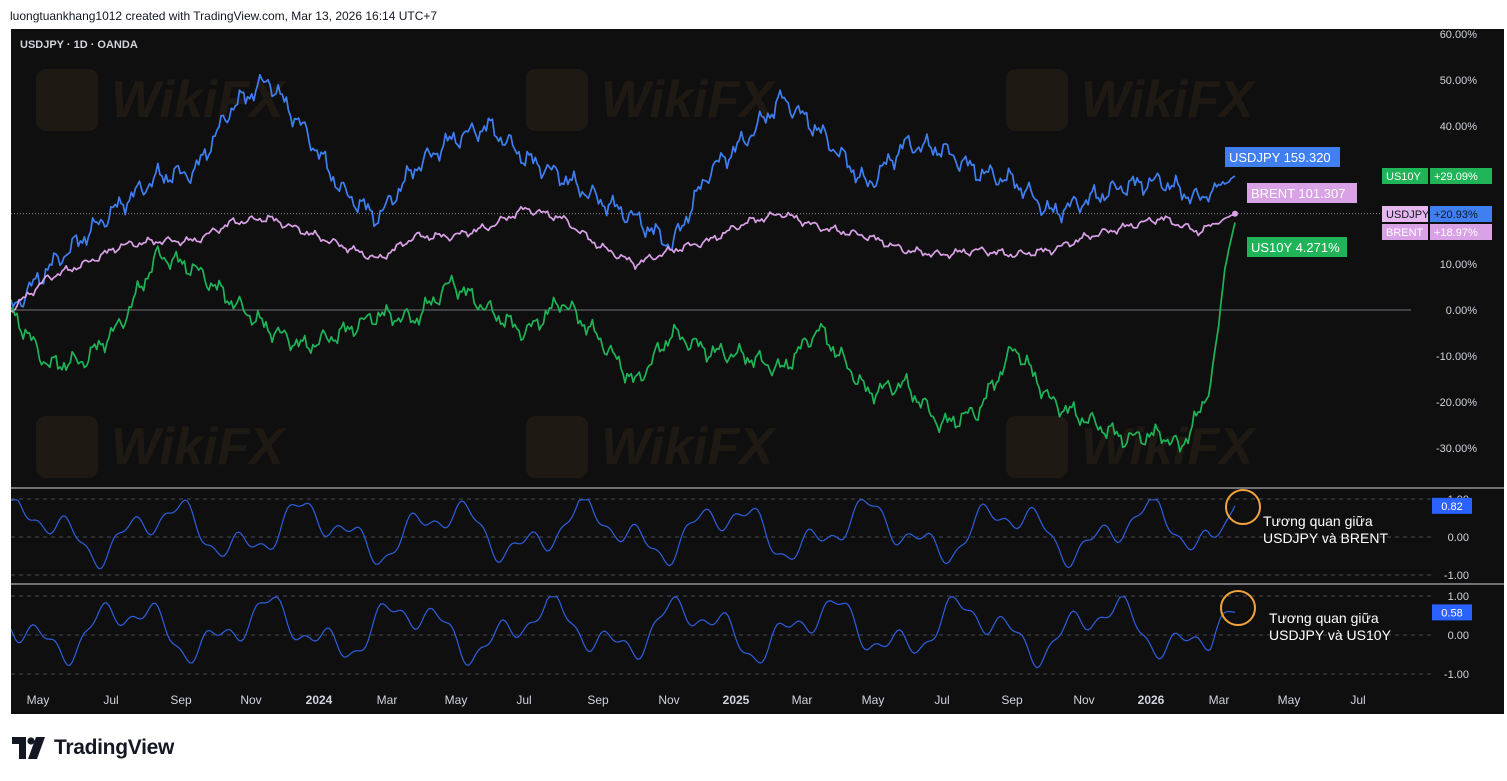 This screenshot has height=781, width=1507. I want to click on pane-title: USDJPY · 1D · OANDA, so click(79, 45).